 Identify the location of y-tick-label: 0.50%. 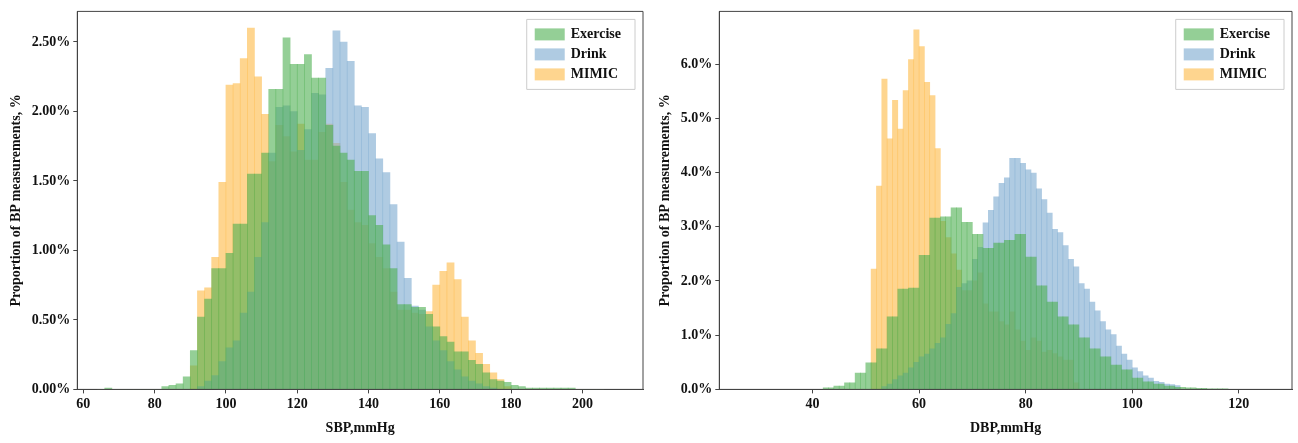
(51, 319).